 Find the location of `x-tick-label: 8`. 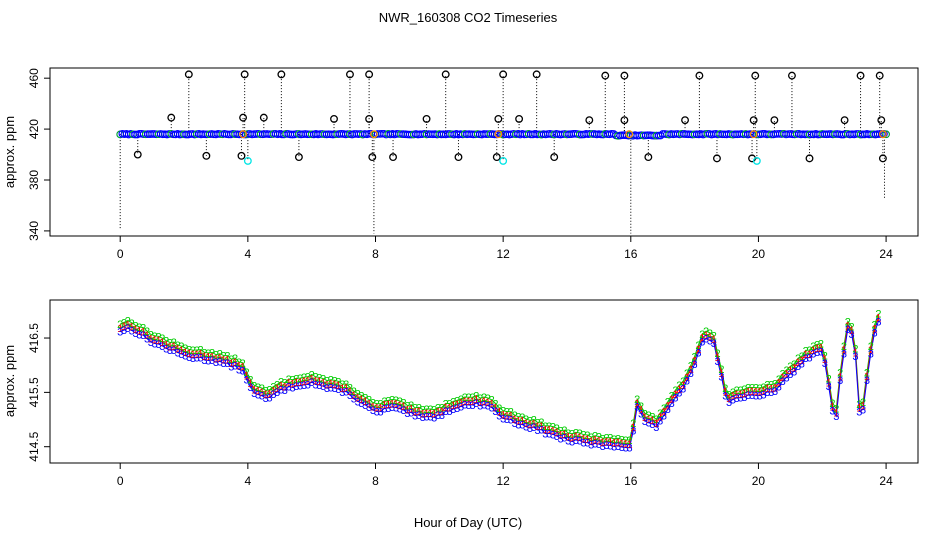

x-tick-label: 8 is located at coordinates (375, 481).